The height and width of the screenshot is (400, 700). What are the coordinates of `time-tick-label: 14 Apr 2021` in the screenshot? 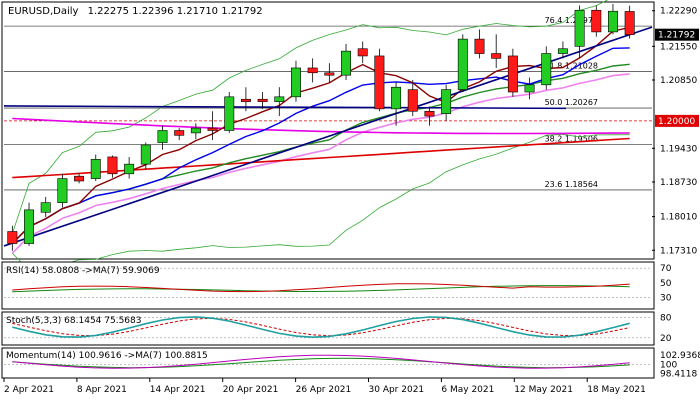 It's located at (178, 390).